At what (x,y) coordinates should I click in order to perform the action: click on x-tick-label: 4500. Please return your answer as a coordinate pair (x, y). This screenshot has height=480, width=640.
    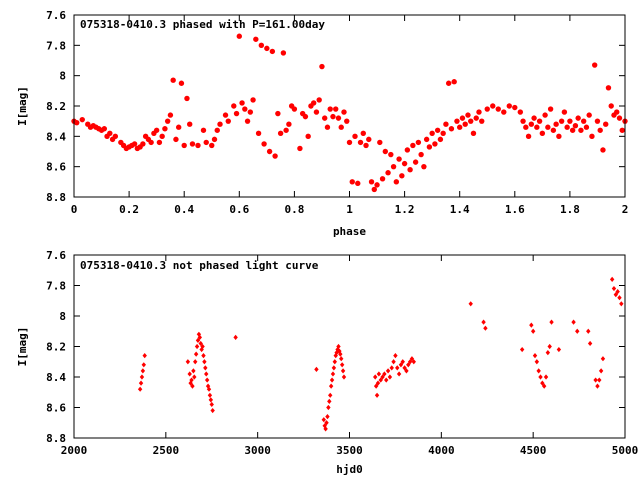
    Looking at the image, I should click on (533, 450).